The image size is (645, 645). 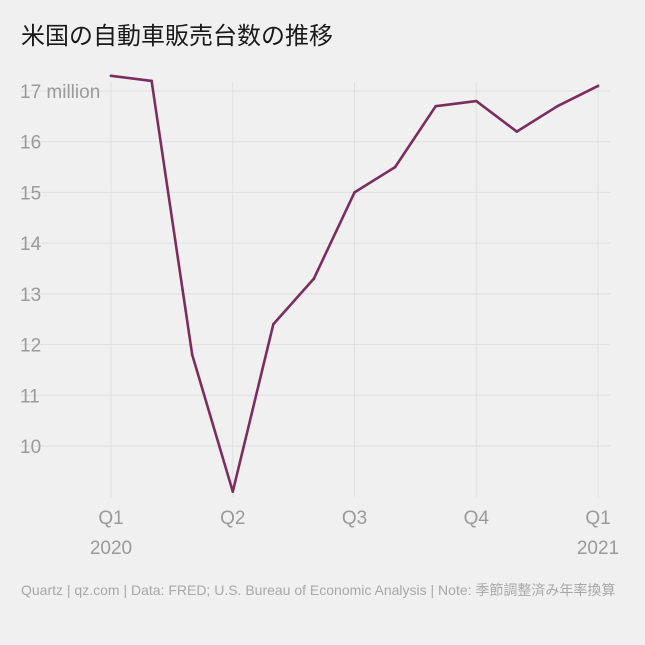 What do you see at coordinates (30, 295) in the screenshot?
I see `y-tick-label: 13` at bounding box center [30, 295].